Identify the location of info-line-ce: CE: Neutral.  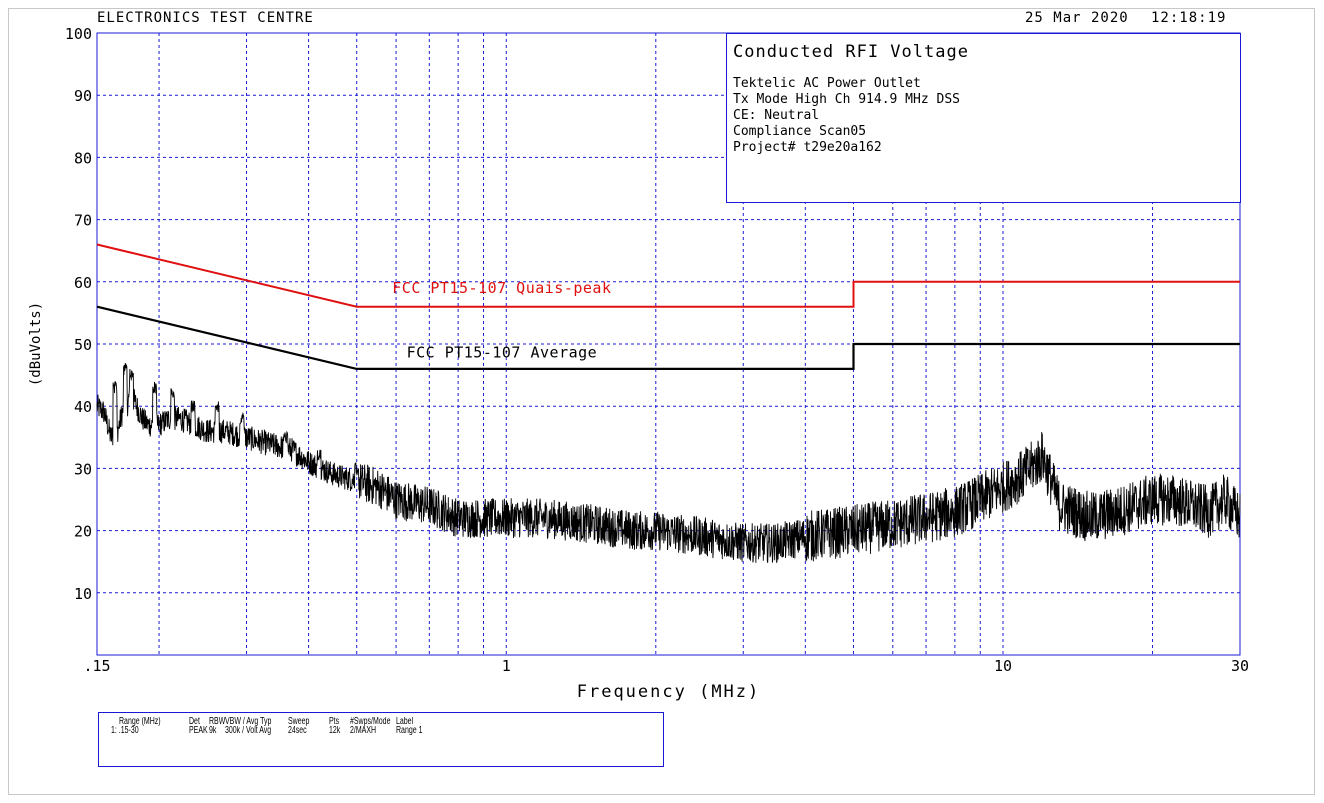
(776, 115).